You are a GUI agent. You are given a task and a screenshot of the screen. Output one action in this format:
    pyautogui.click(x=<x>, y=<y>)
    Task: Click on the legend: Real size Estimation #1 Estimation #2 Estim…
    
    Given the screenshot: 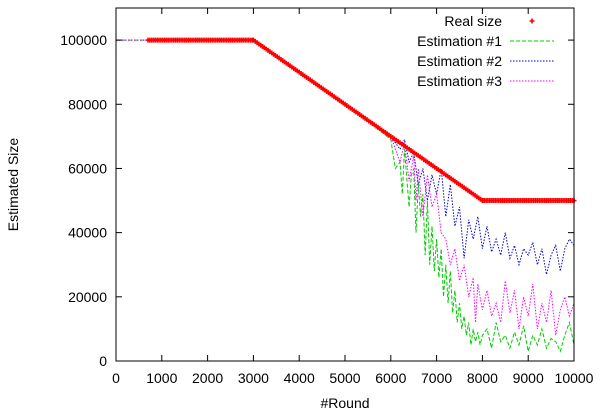 What is the action you would take?
    pyautogui.click(x=485, y=51)
    